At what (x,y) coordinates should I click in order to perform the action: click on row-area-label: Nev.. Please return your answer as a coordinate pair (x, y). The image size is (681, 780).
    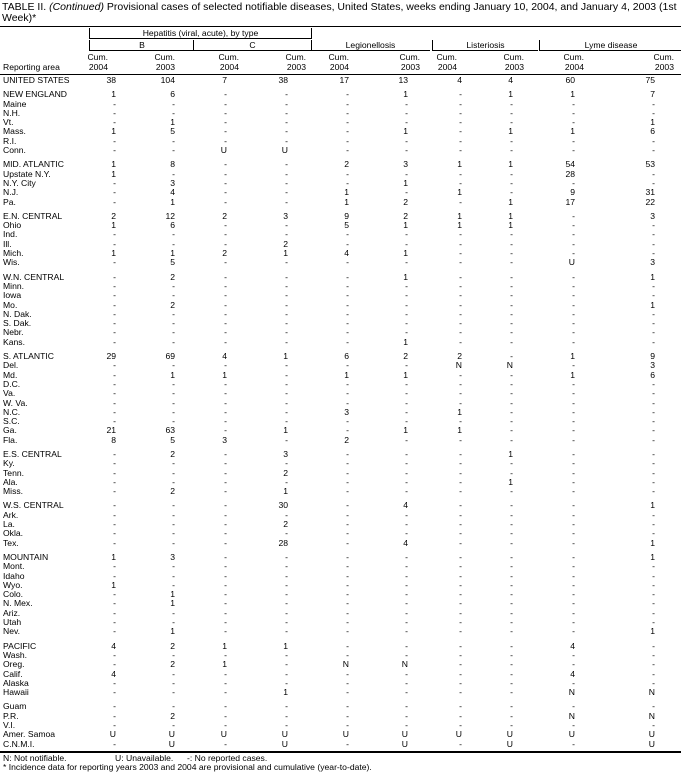
    Looking at the image, I should click on (12, 631).